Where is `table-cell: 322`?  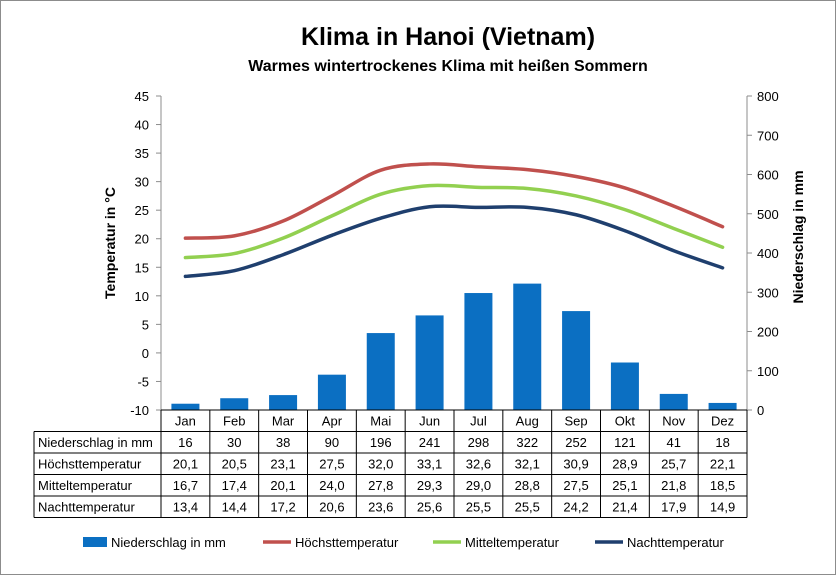 table-cell: 322 is located at coordinates (527, 442).